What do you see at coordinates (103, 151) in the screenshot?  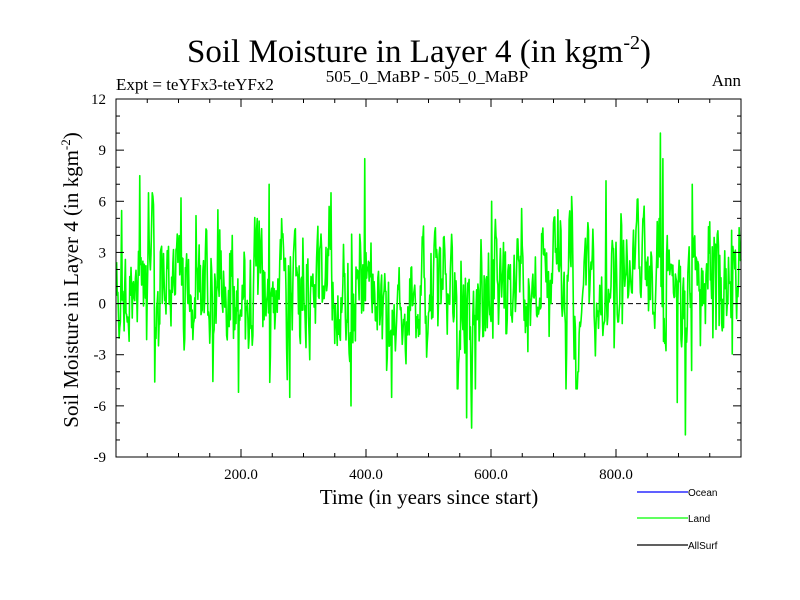 I see `y-tick-label: 9` at bounding box center [103, 151].